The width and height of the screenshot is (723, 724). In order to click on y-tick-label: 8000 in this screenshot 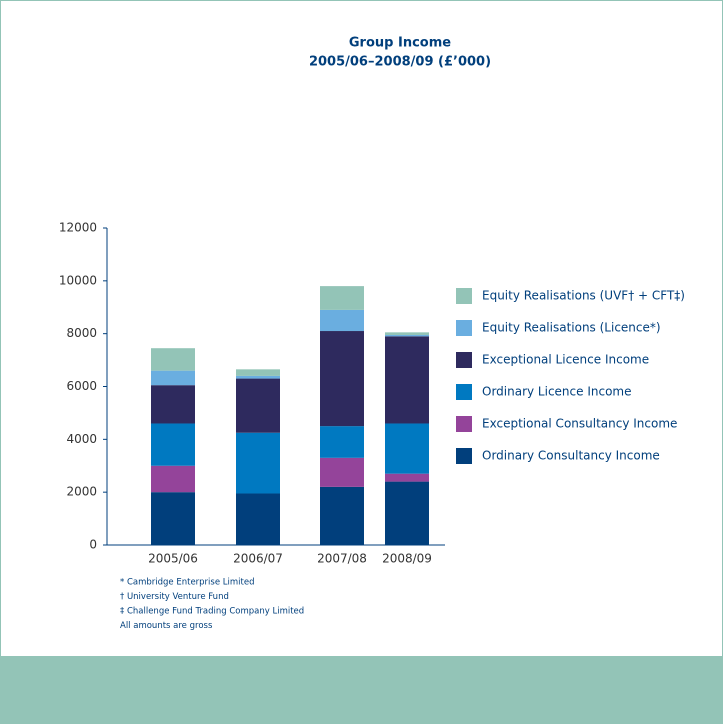, I will do `click(81, 333)`.